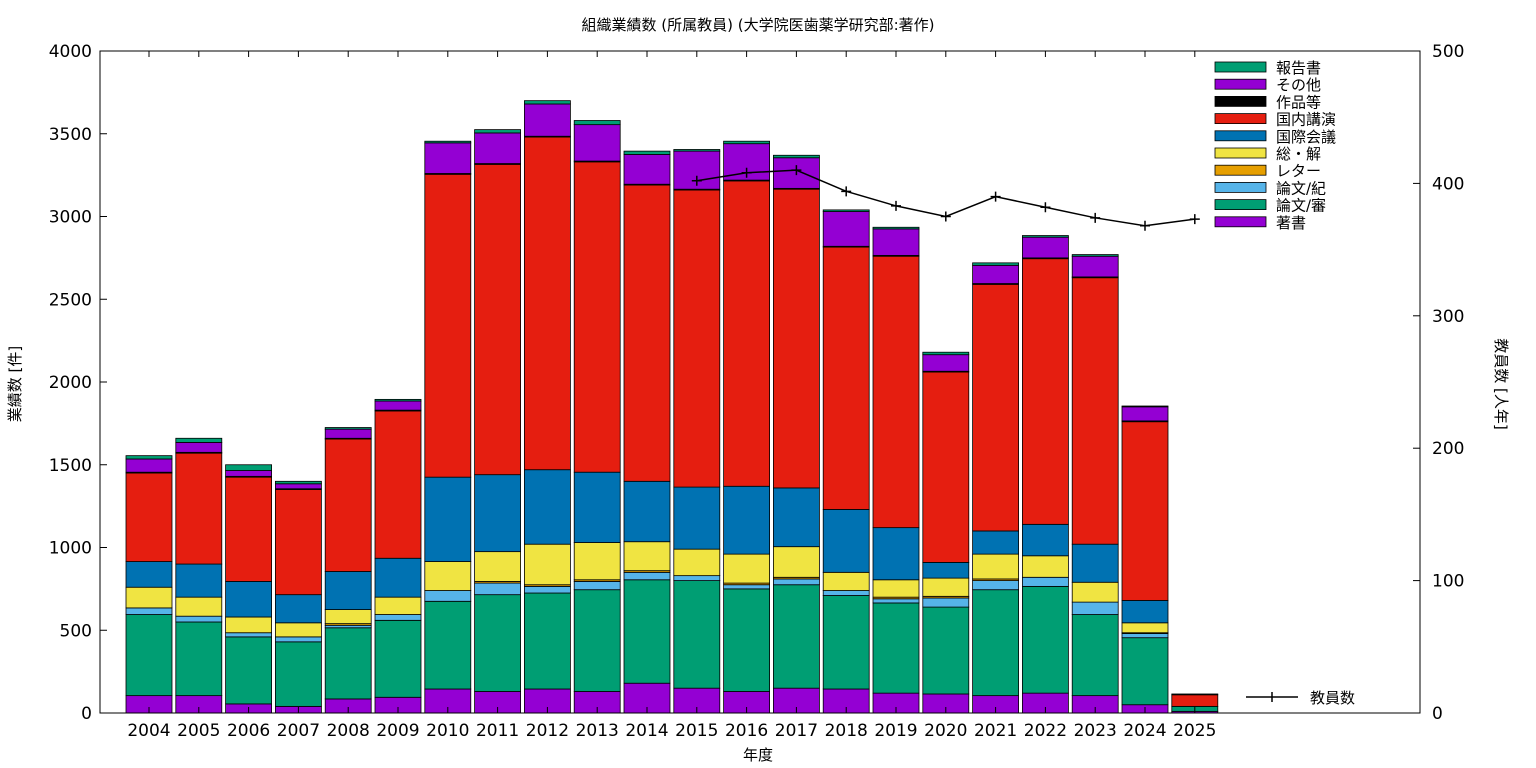 The image size is (1536, 768). What do you see at coordinates (1194, 731) in the screenshot?
I see `x-tick-label: 2025` at bounding box center [1194, 731].